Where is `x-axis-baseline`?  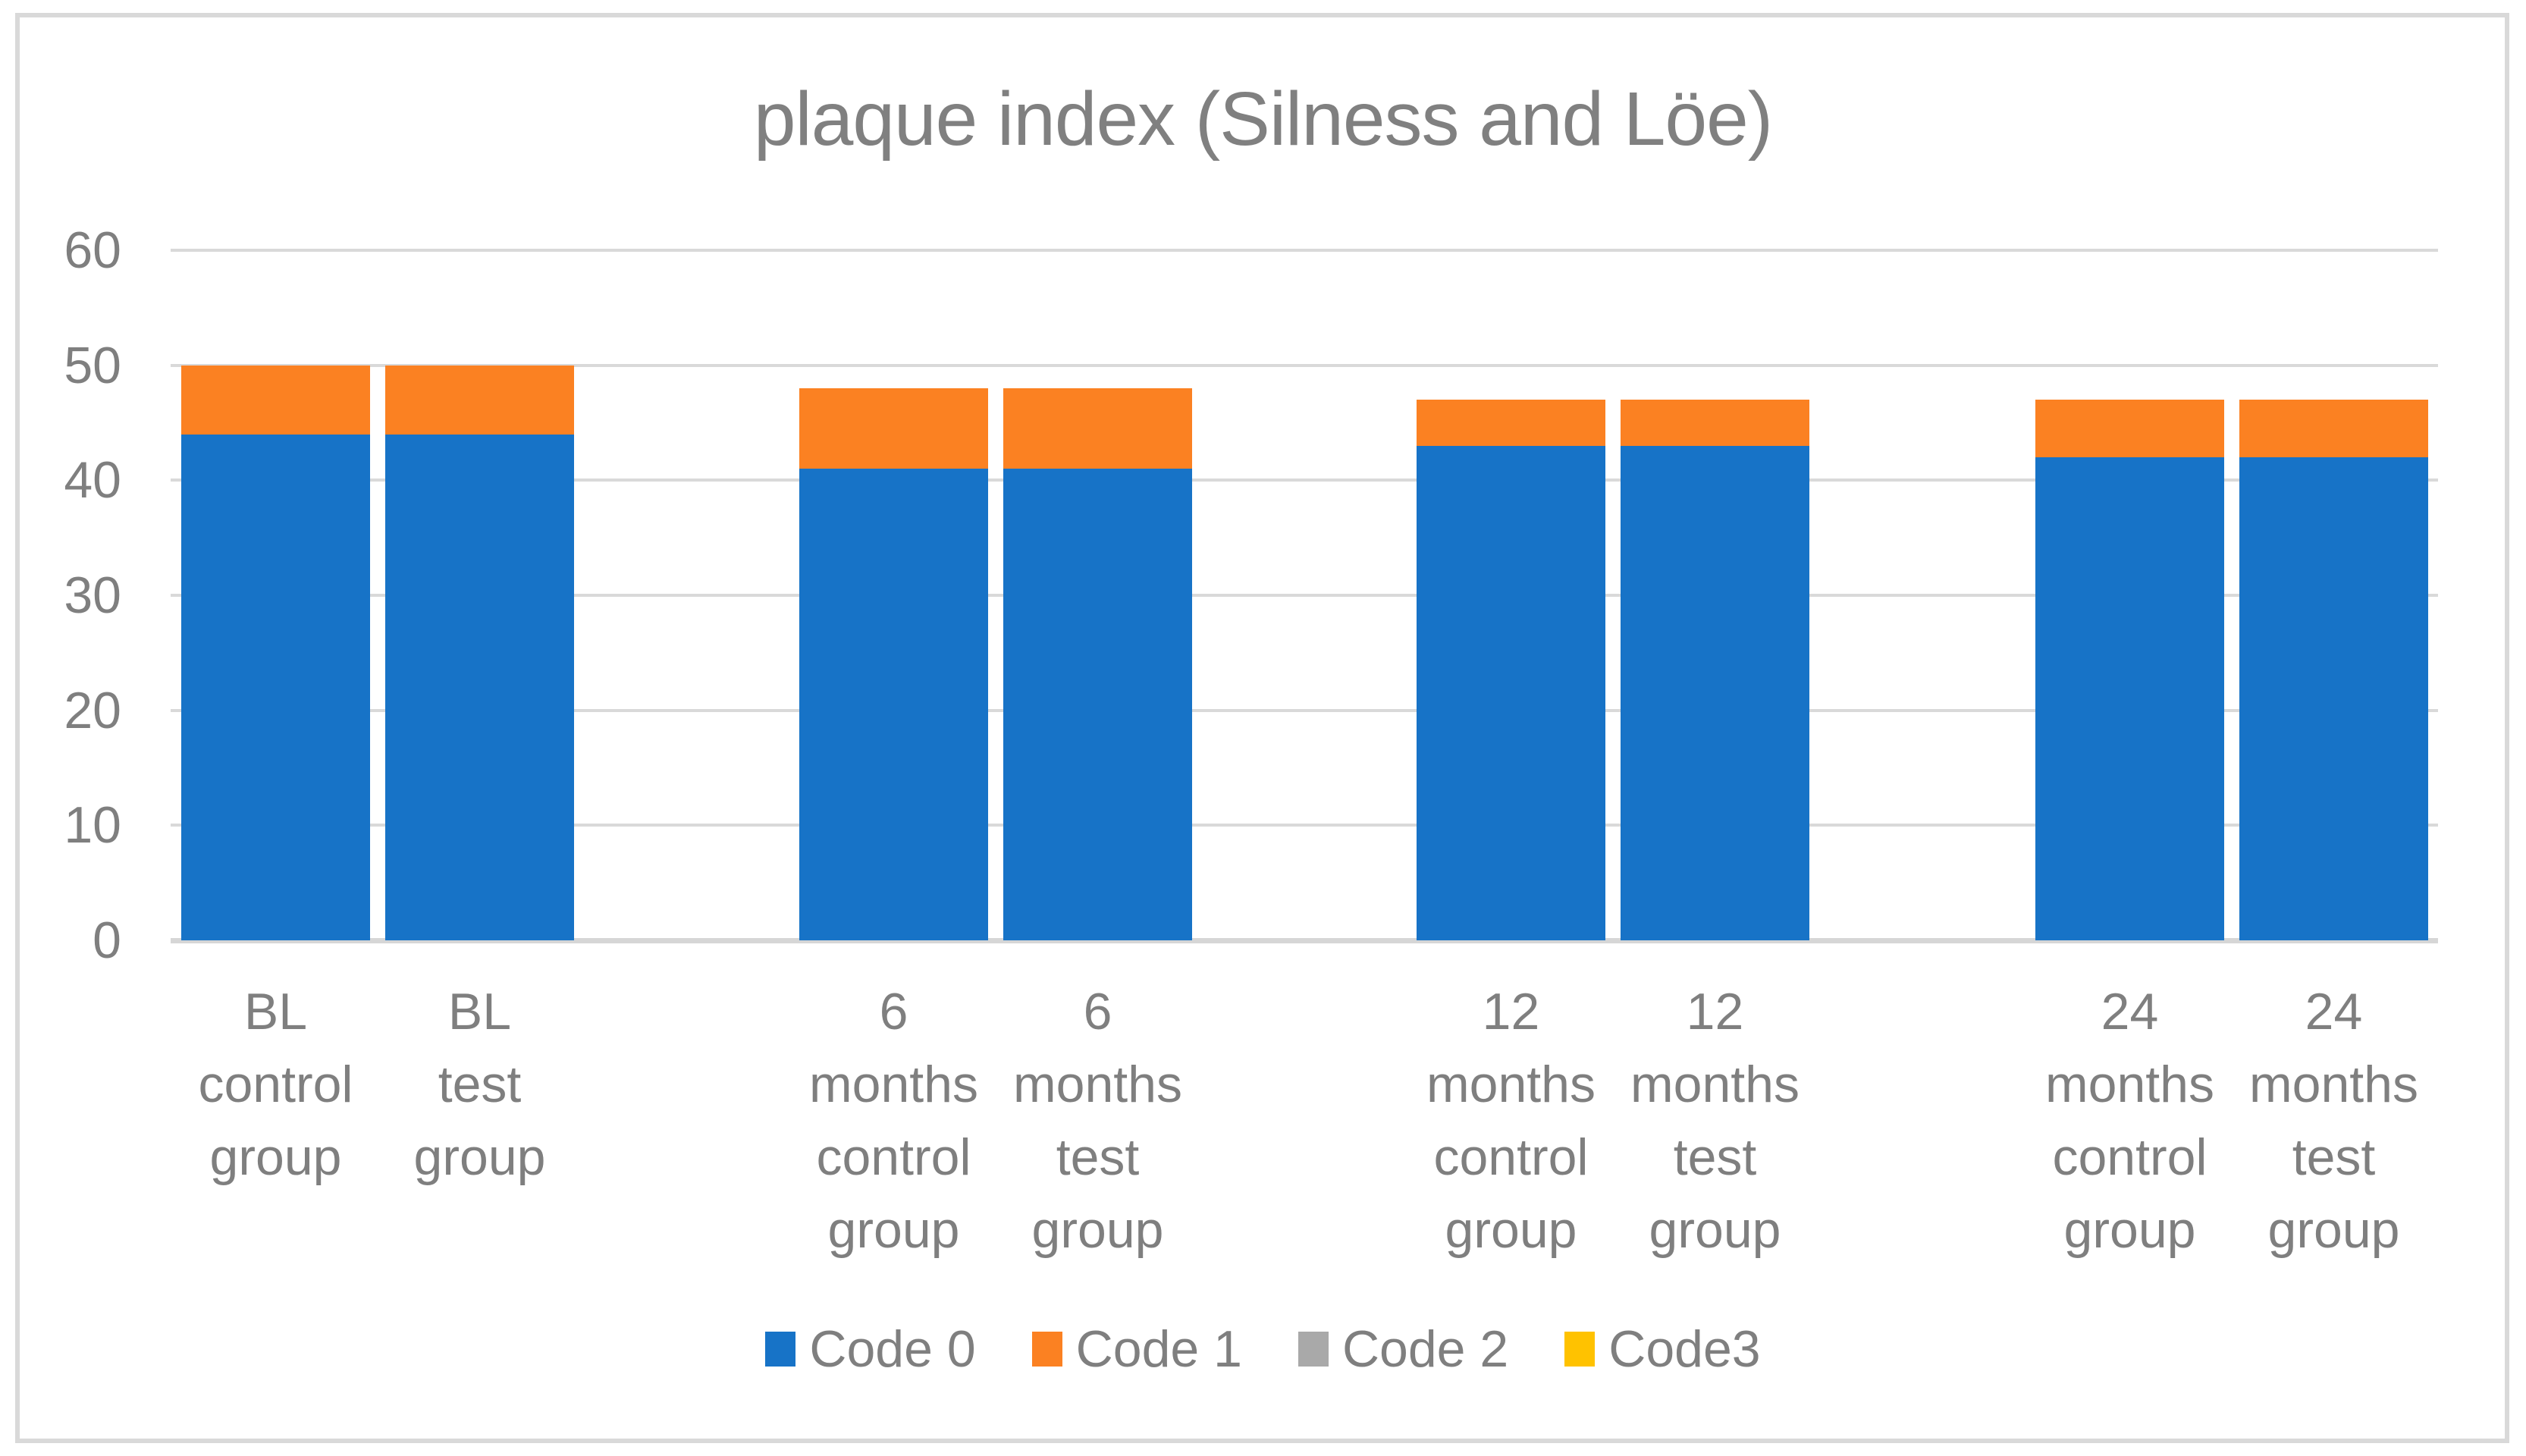
x-axis-baseline is located at coordinates (1304, 940).